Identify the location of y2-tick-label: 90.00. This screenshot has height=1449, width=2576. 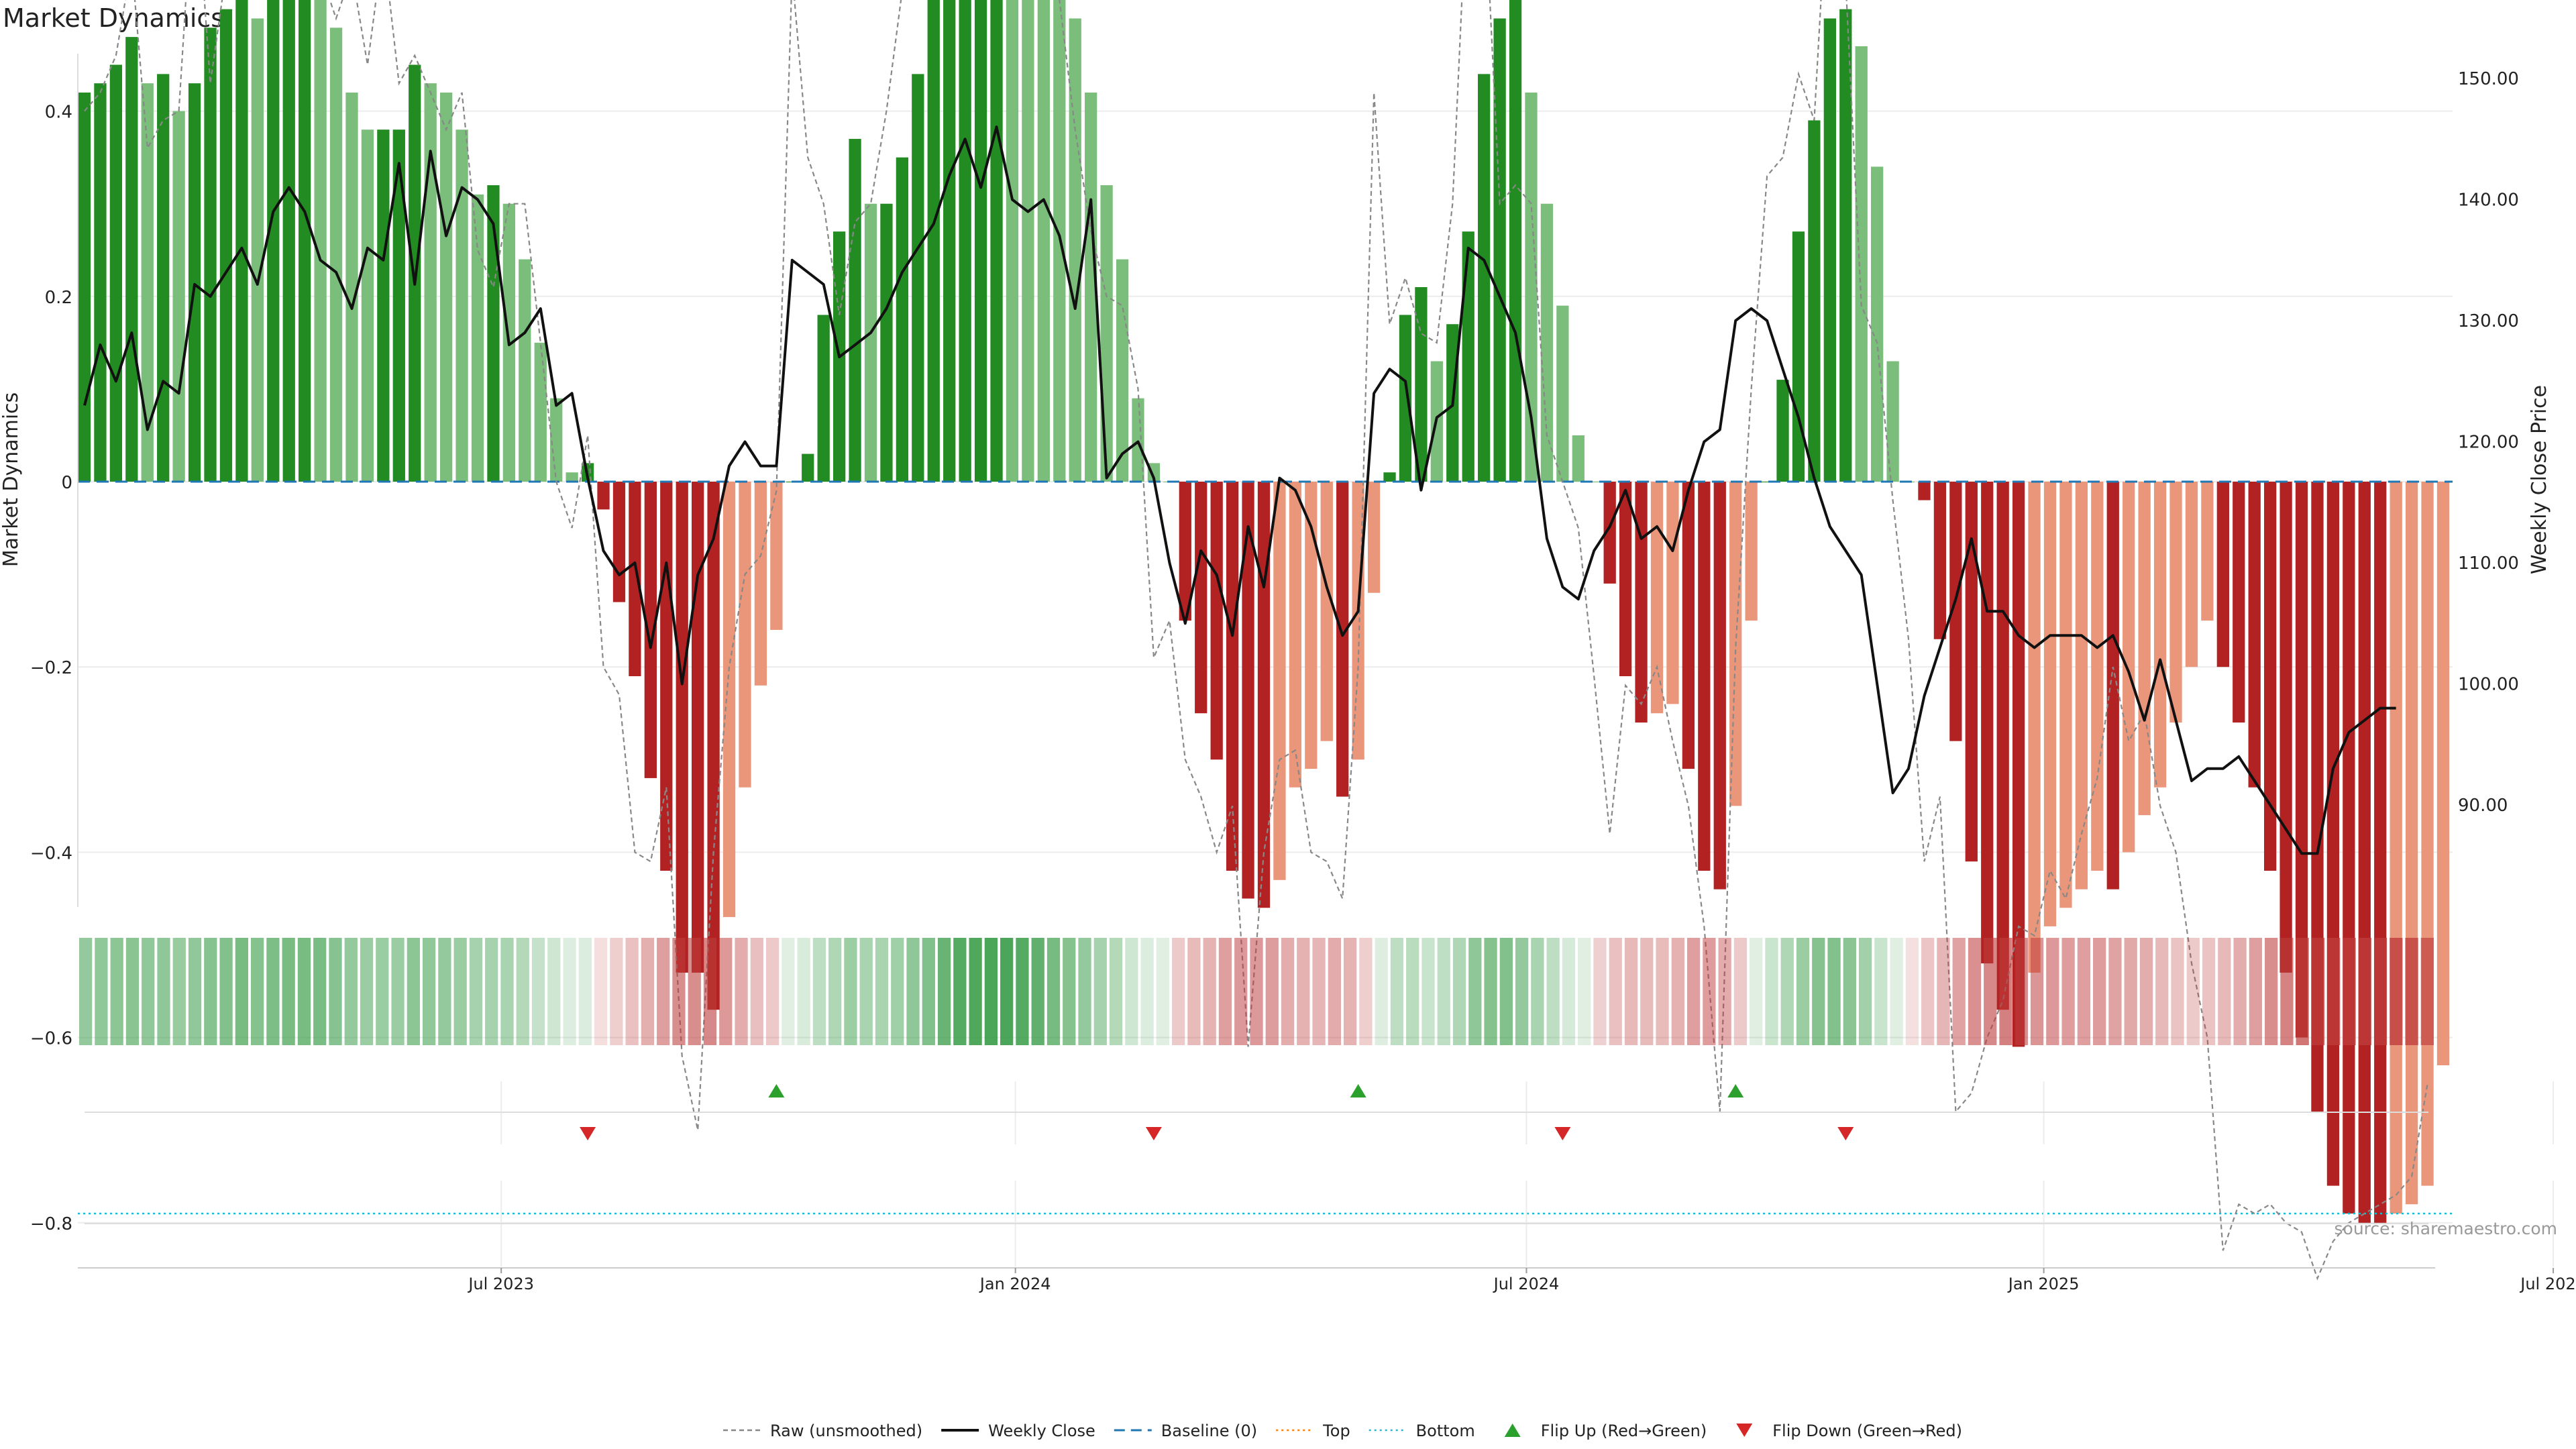
(2483, 806).